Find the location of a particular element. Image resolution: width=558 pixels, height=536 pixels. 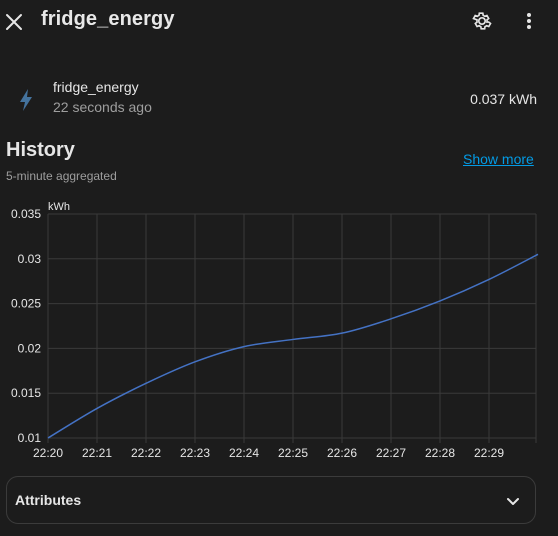

y-tick-label: 0.03 is located at coordinates (30, 259).